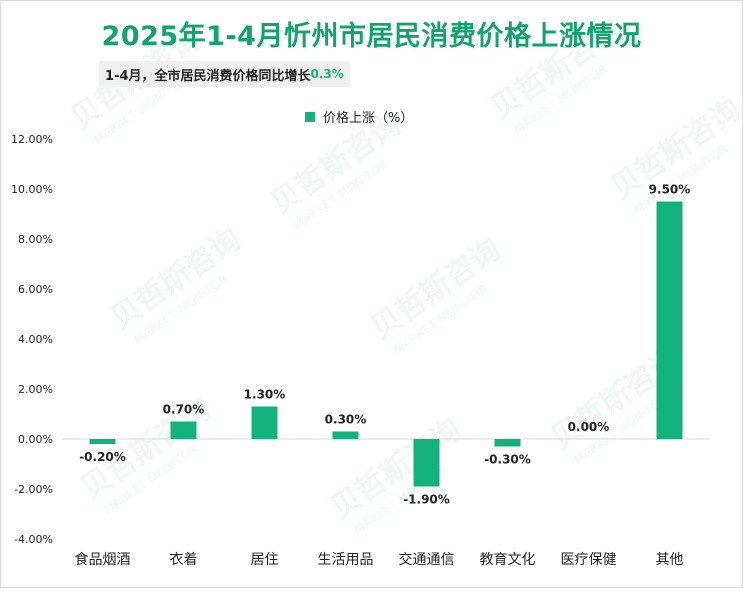  I want to click on category-label: 生活用品, so click(346, 560).